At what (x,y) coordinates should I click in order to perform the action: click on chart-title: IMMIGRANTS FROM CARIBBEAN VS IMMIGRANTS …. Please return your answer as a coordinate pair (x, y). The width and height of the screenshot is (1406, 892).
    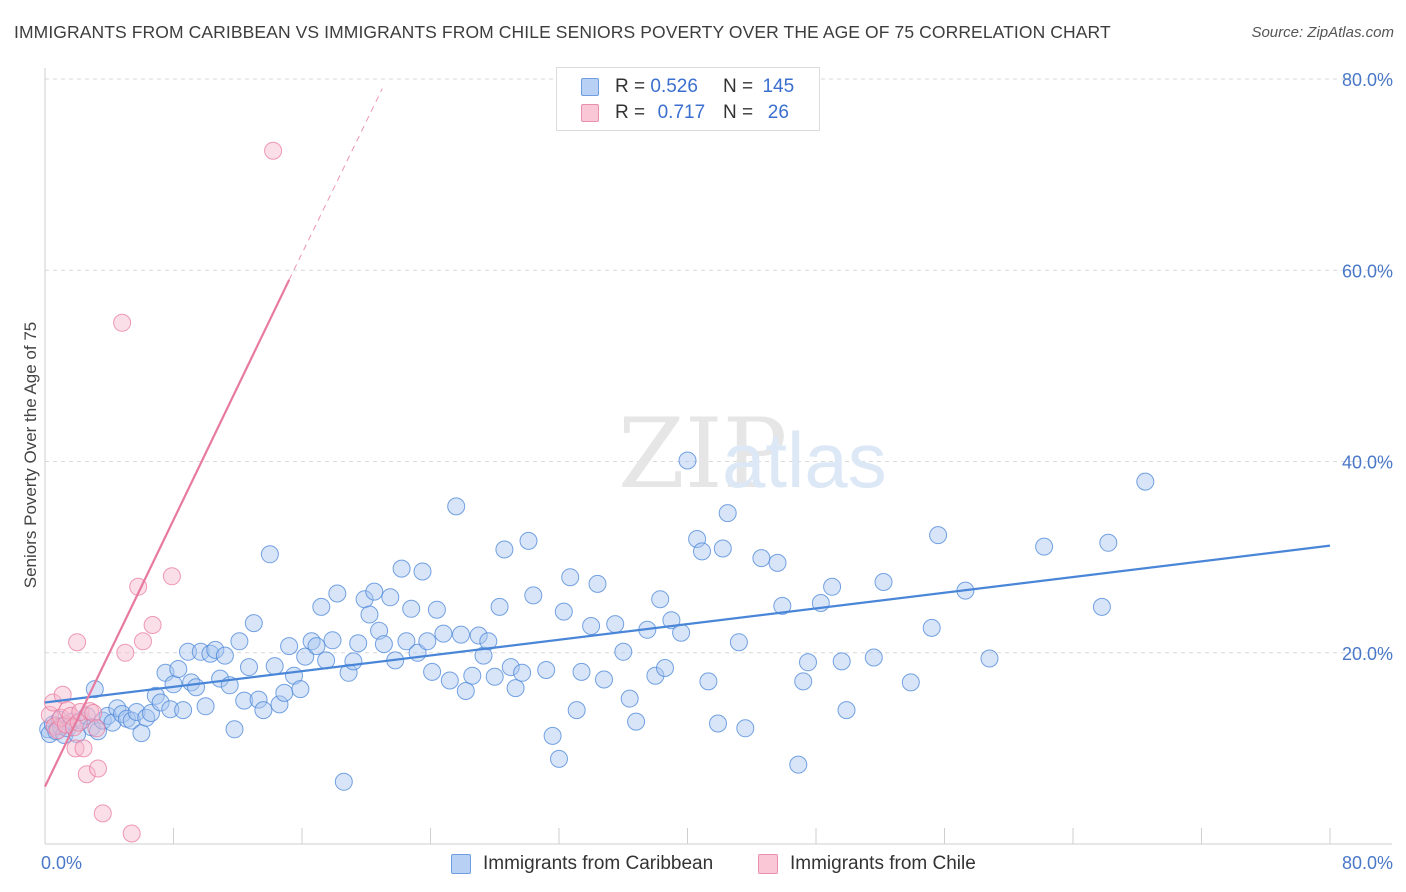
    Looking at the image, I should click on (562, 32).